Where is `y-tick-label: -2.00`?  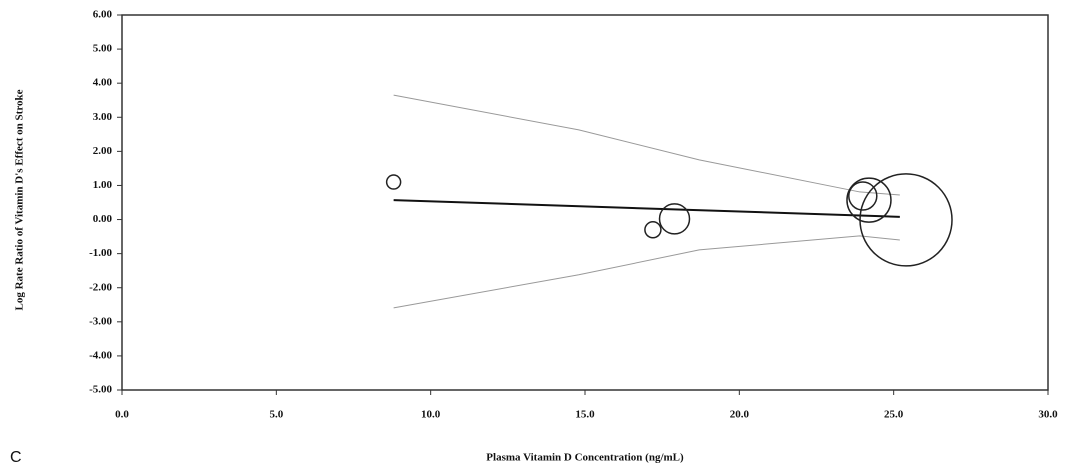 y-tick-label: -2.00 is located at coordinates (100, 287).